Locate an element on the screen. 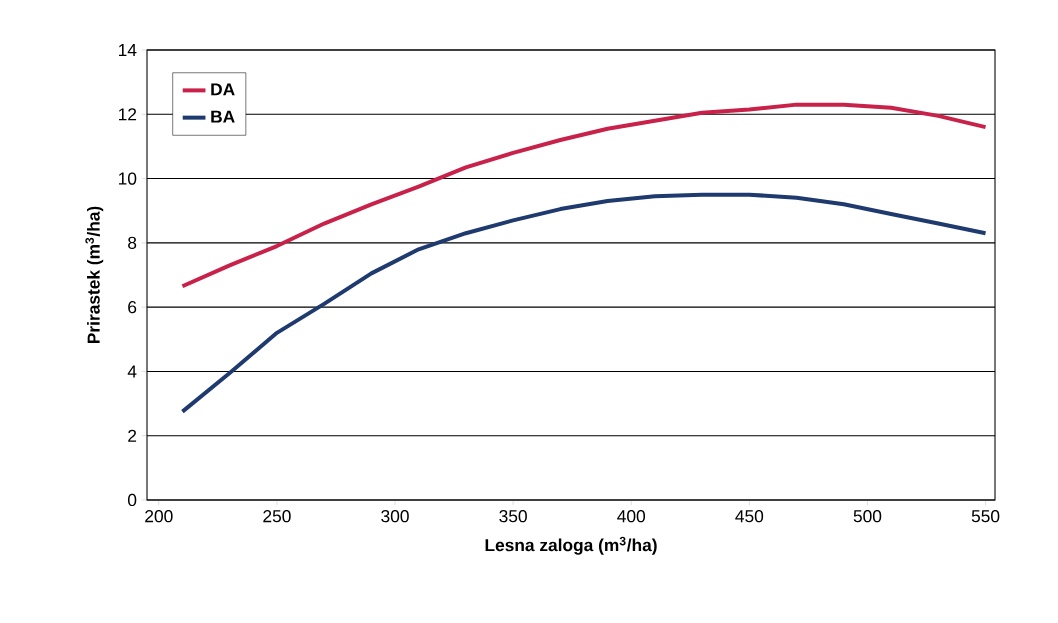 The height and width of the screenshot is (623, 1058). y-tick-label: 6 is located at coordinates (132, 307).